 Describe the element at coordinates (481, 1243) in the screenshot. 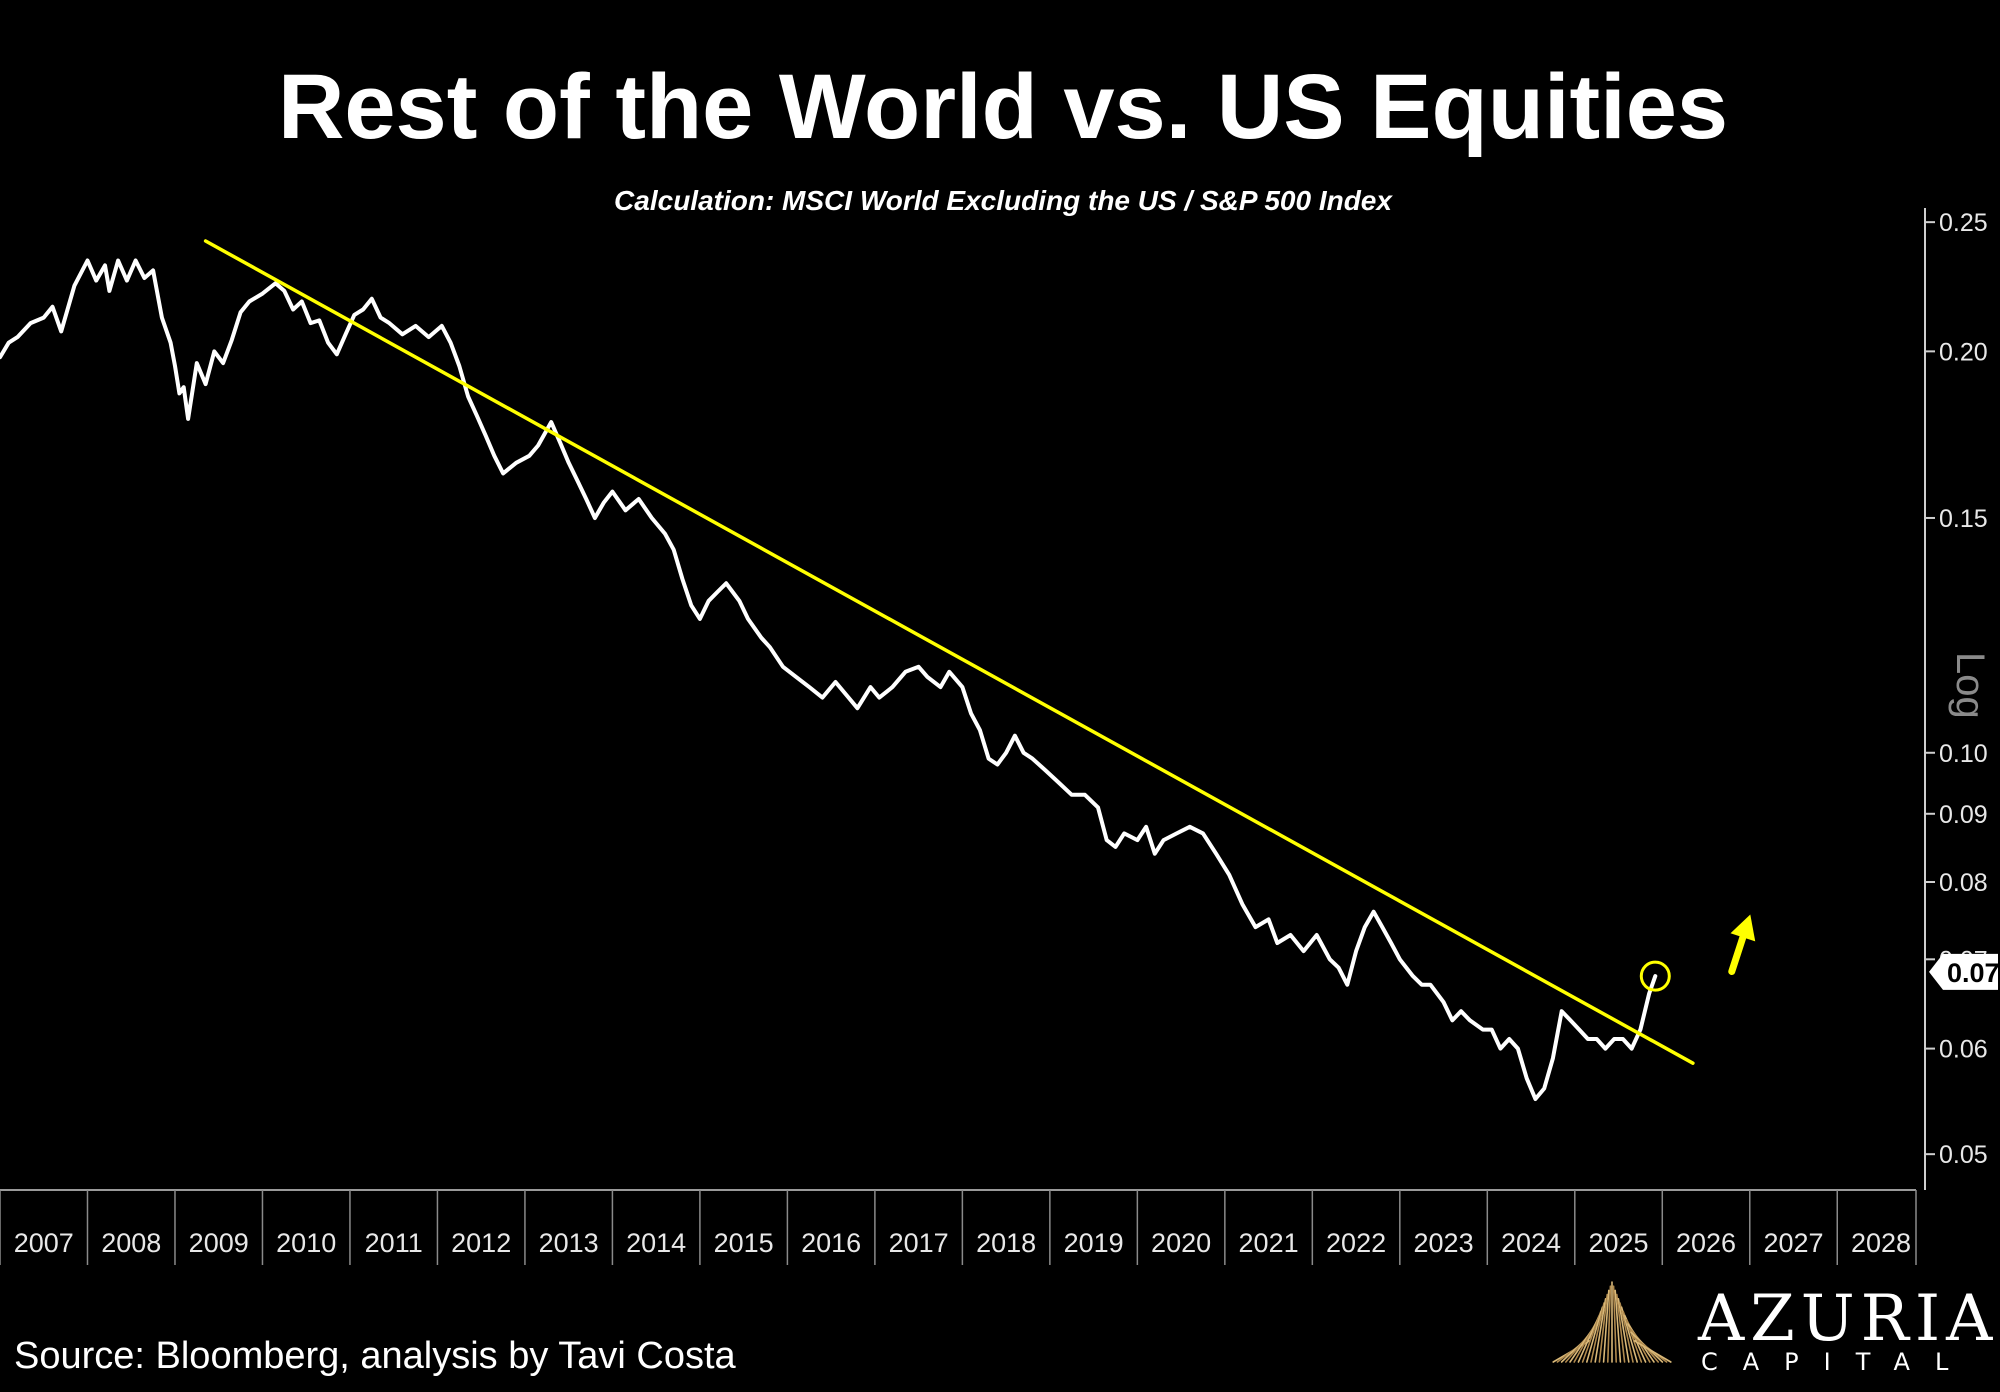

I see `x-tick-label: 2012` at that location.